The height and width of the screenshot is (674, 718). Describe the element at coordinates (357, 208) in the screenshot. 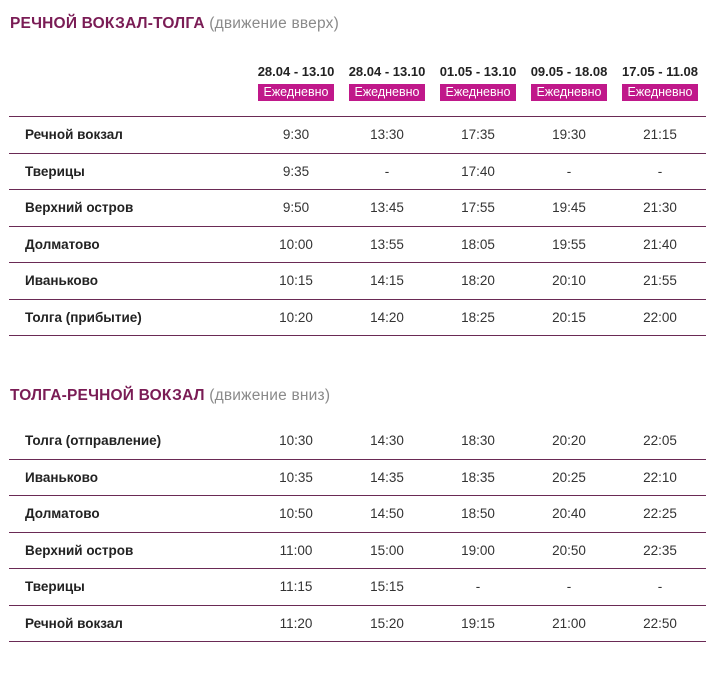

I see `table-row: Верхний остров 9:50 13:45 17:55 19:45 21:30` at that location.